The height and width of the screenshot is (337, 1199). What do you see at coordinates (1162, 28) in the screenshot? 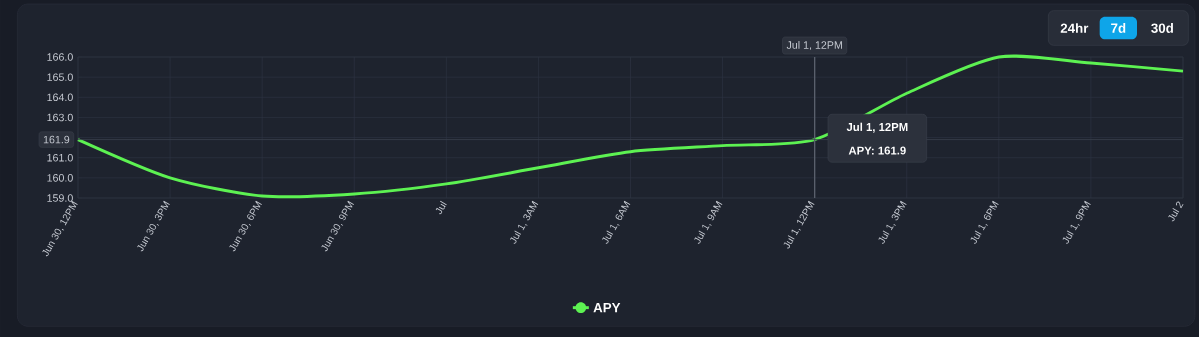
I see `text: 30d` at bounding box center [1162, 28].